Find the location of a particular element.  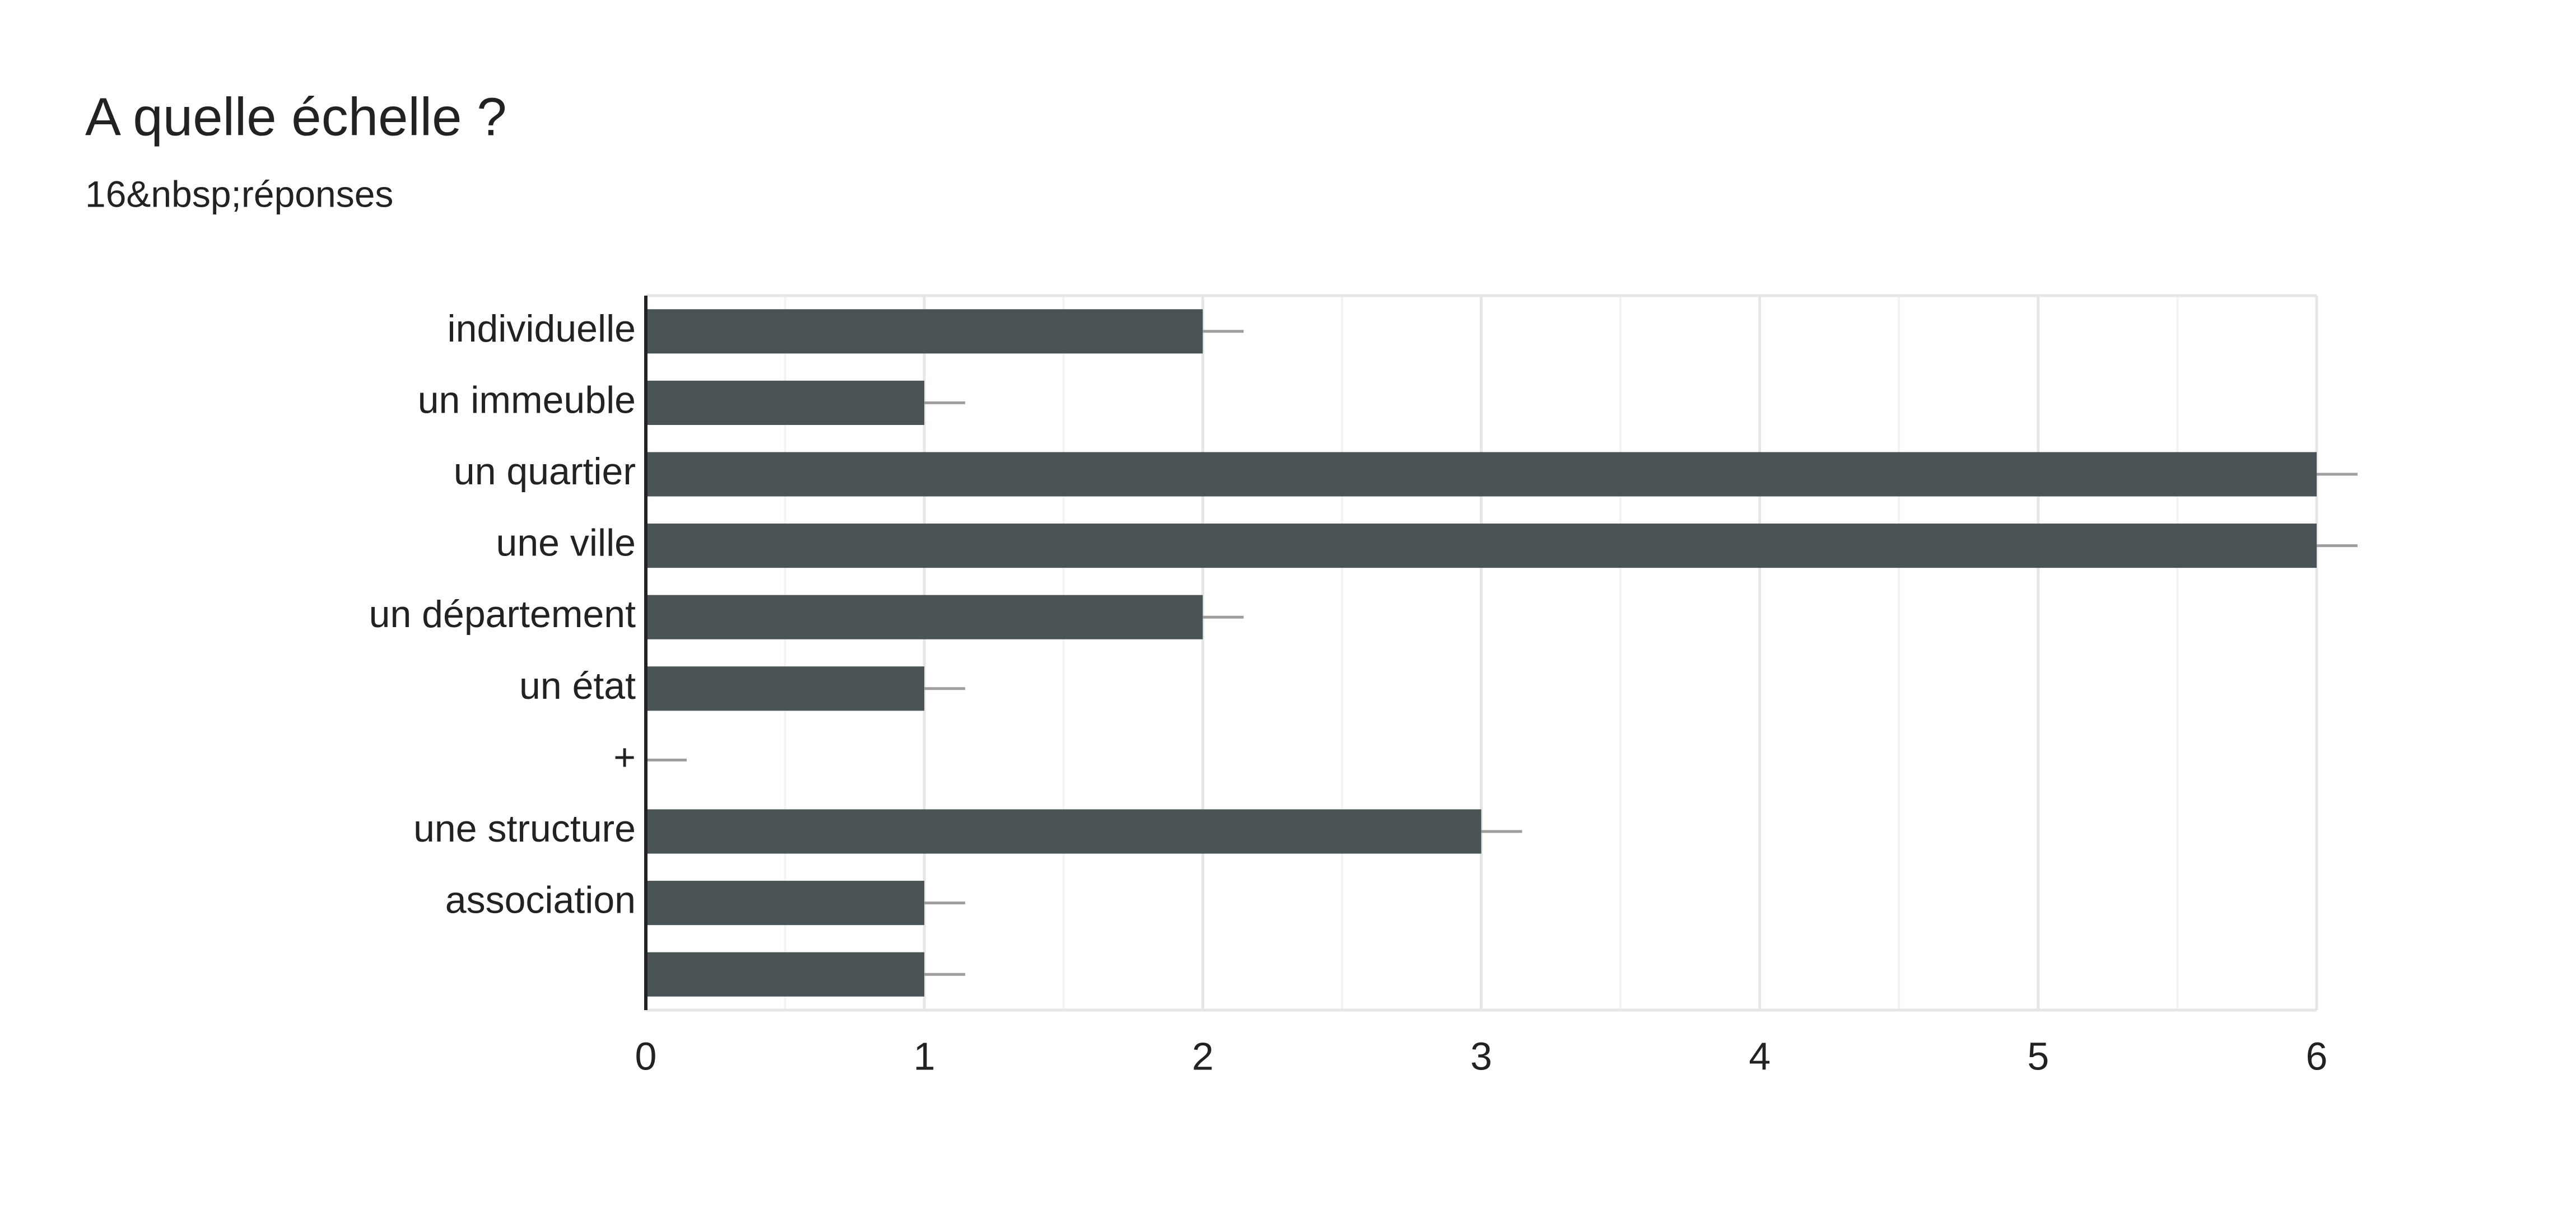

y-tick-label: un département is located at coordinates (502, 614).